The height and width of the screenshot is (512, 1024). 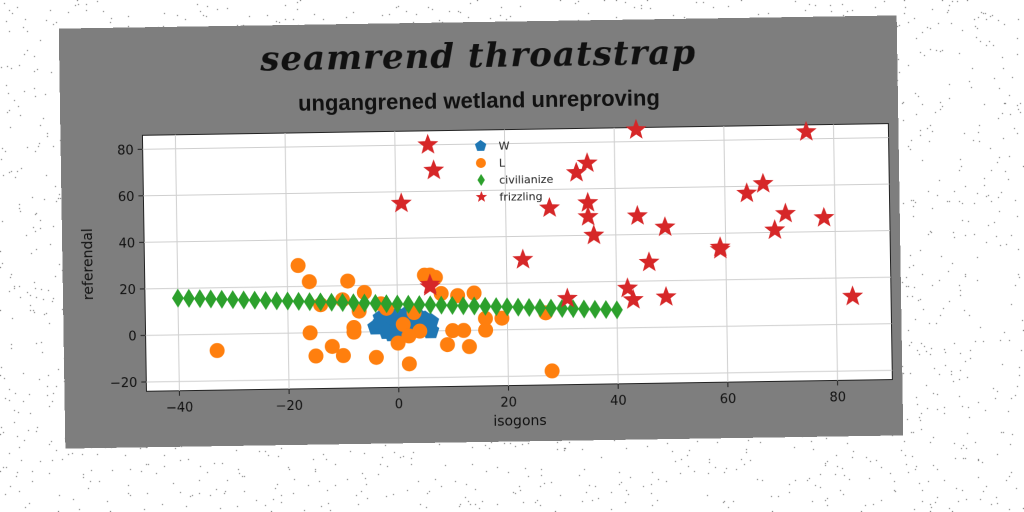 What do you see at coordinates (837, 397) in the screenshot?
I see `x-tick-label: 80` at bounding box center [837, 397].